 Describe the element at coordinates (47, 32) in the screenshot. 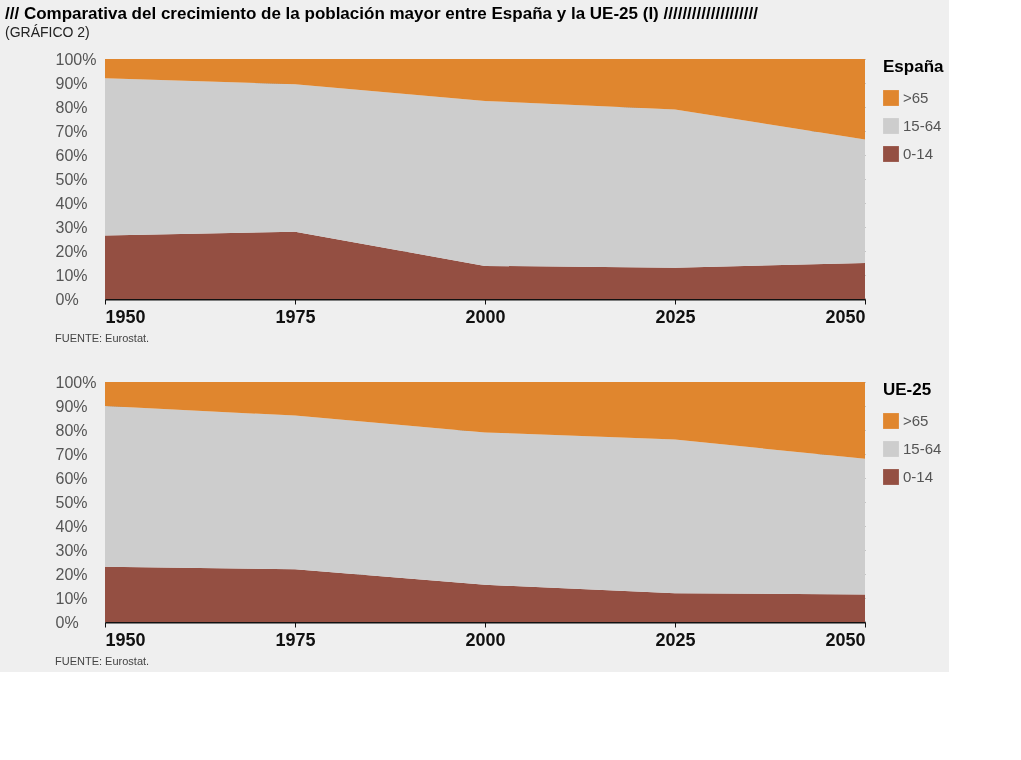

I see `chart-subtitle: (GRÁFICO 2)` at that location.